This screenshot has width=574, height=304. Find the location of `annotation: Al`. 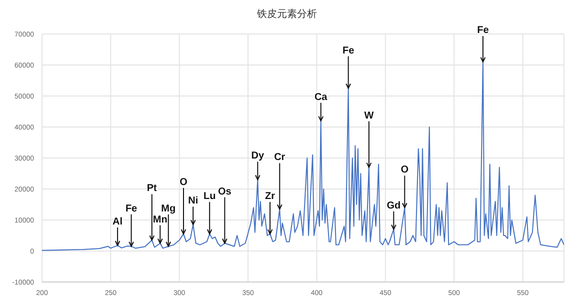

annotation: Al is located at coordinates (117, 222).